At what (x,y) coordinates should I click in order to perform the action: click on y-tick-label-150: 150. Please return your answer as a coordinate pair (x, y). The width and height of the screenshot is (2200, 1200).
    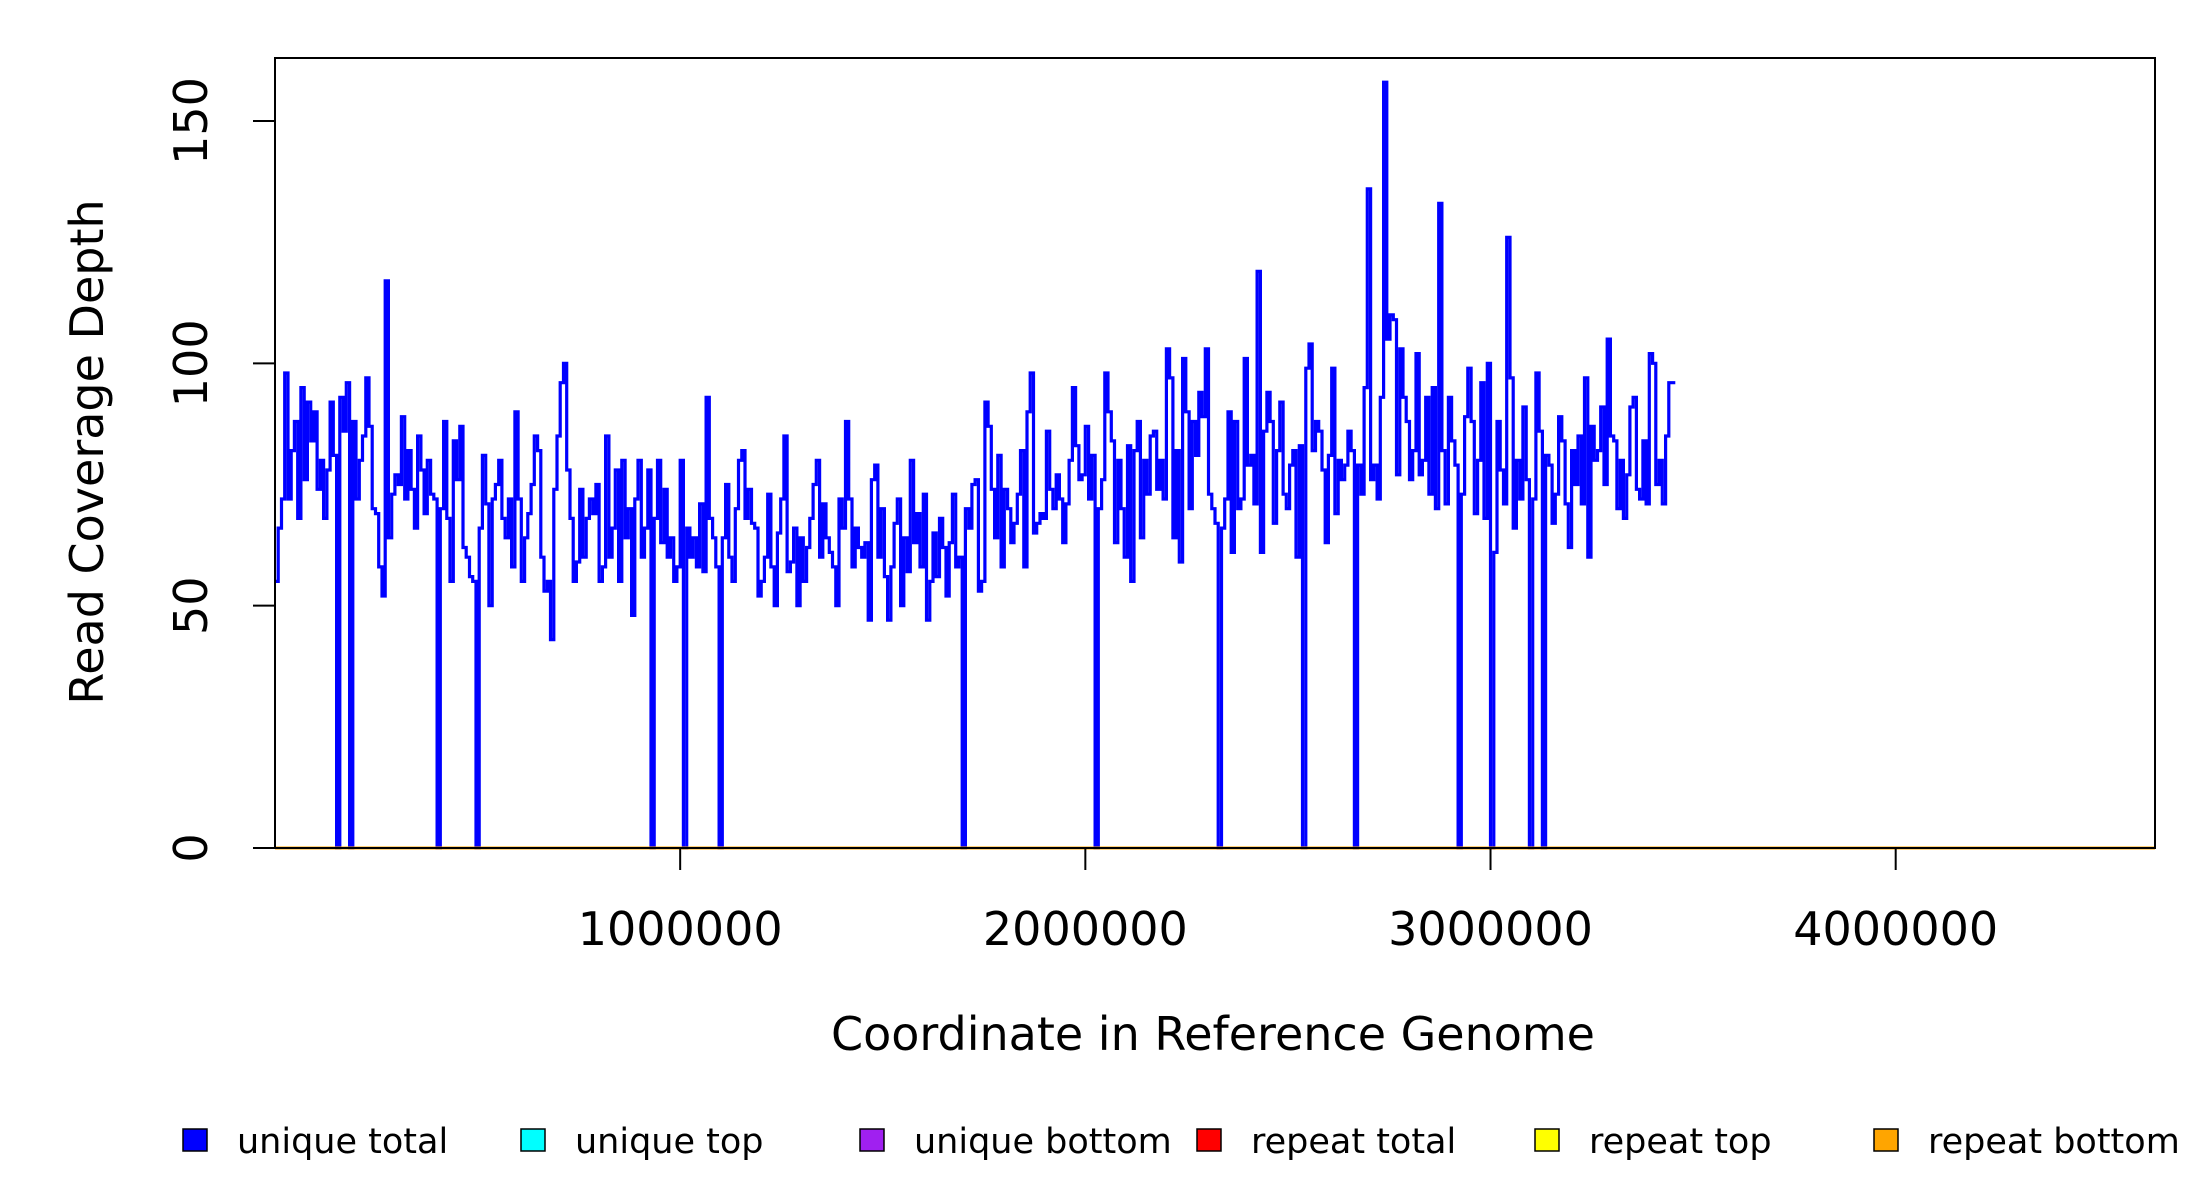
    Looking at the image, I should click on (191, 121).